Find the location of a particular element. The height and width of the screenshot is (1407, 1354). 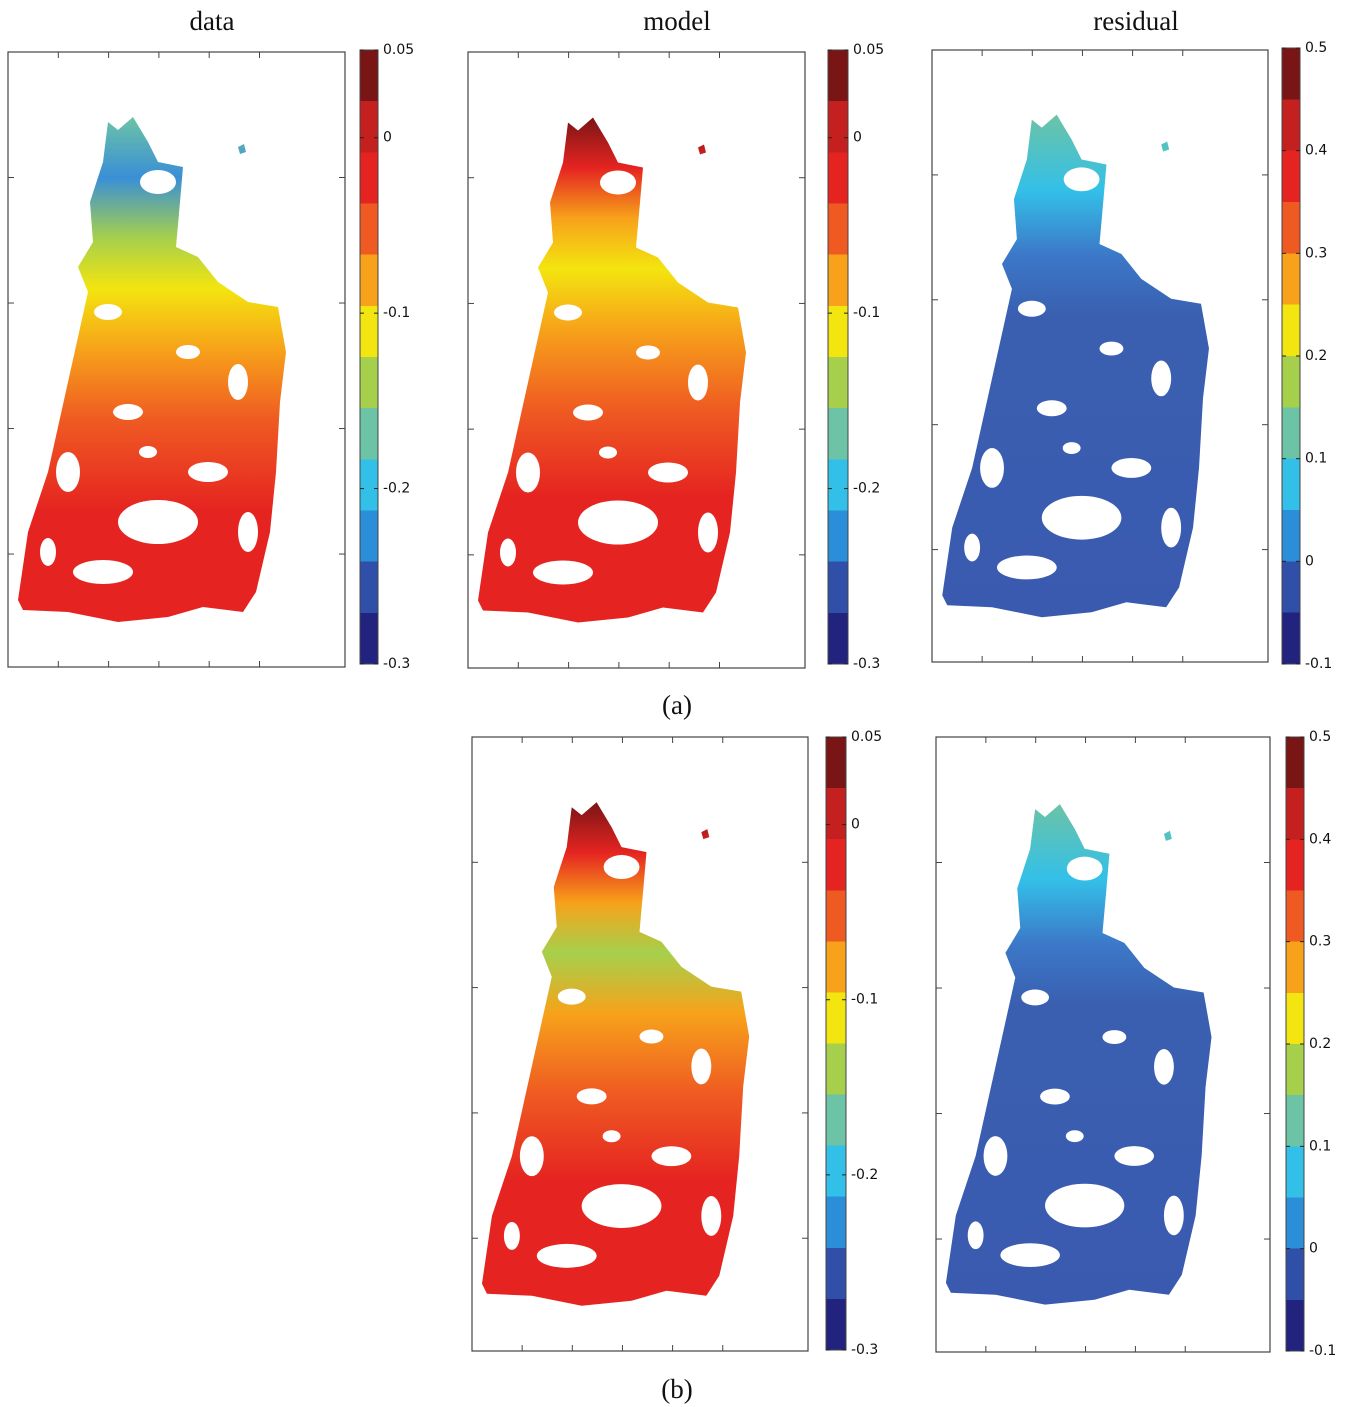

column-title: data is located at coordinates (212, 21).